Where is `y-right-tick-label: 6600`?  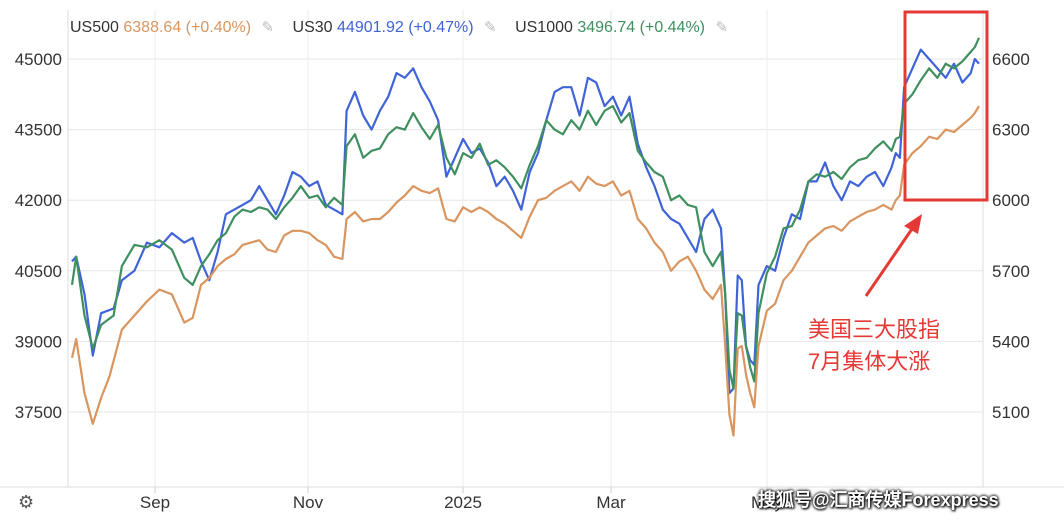
y-right-tick-label: 6600 is located at coordinates (1011, 59).